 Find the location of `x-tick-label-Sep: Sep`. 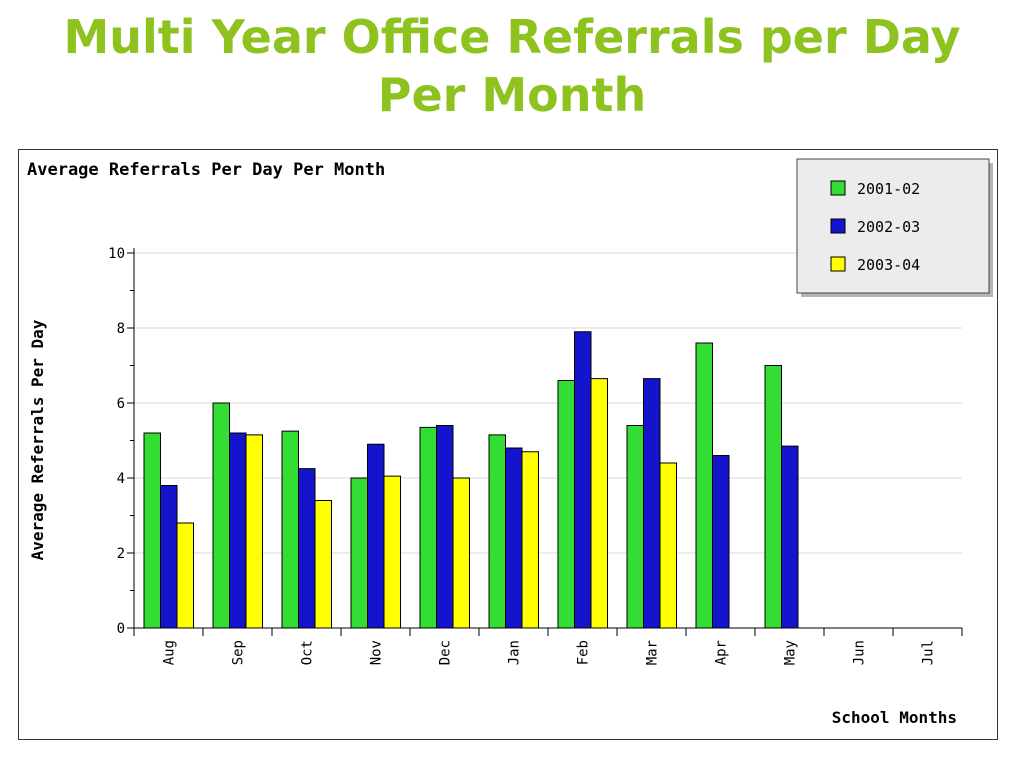

x-tick-label-Sep: Sep is located at coordinates (239, 652).